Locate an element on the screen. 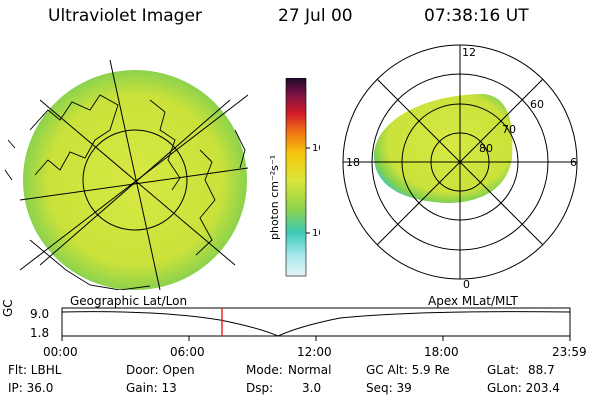 The height and width of the screenshot is (400, 600). status-filter: Flt: LBHL is located at coordinates (35, 370).